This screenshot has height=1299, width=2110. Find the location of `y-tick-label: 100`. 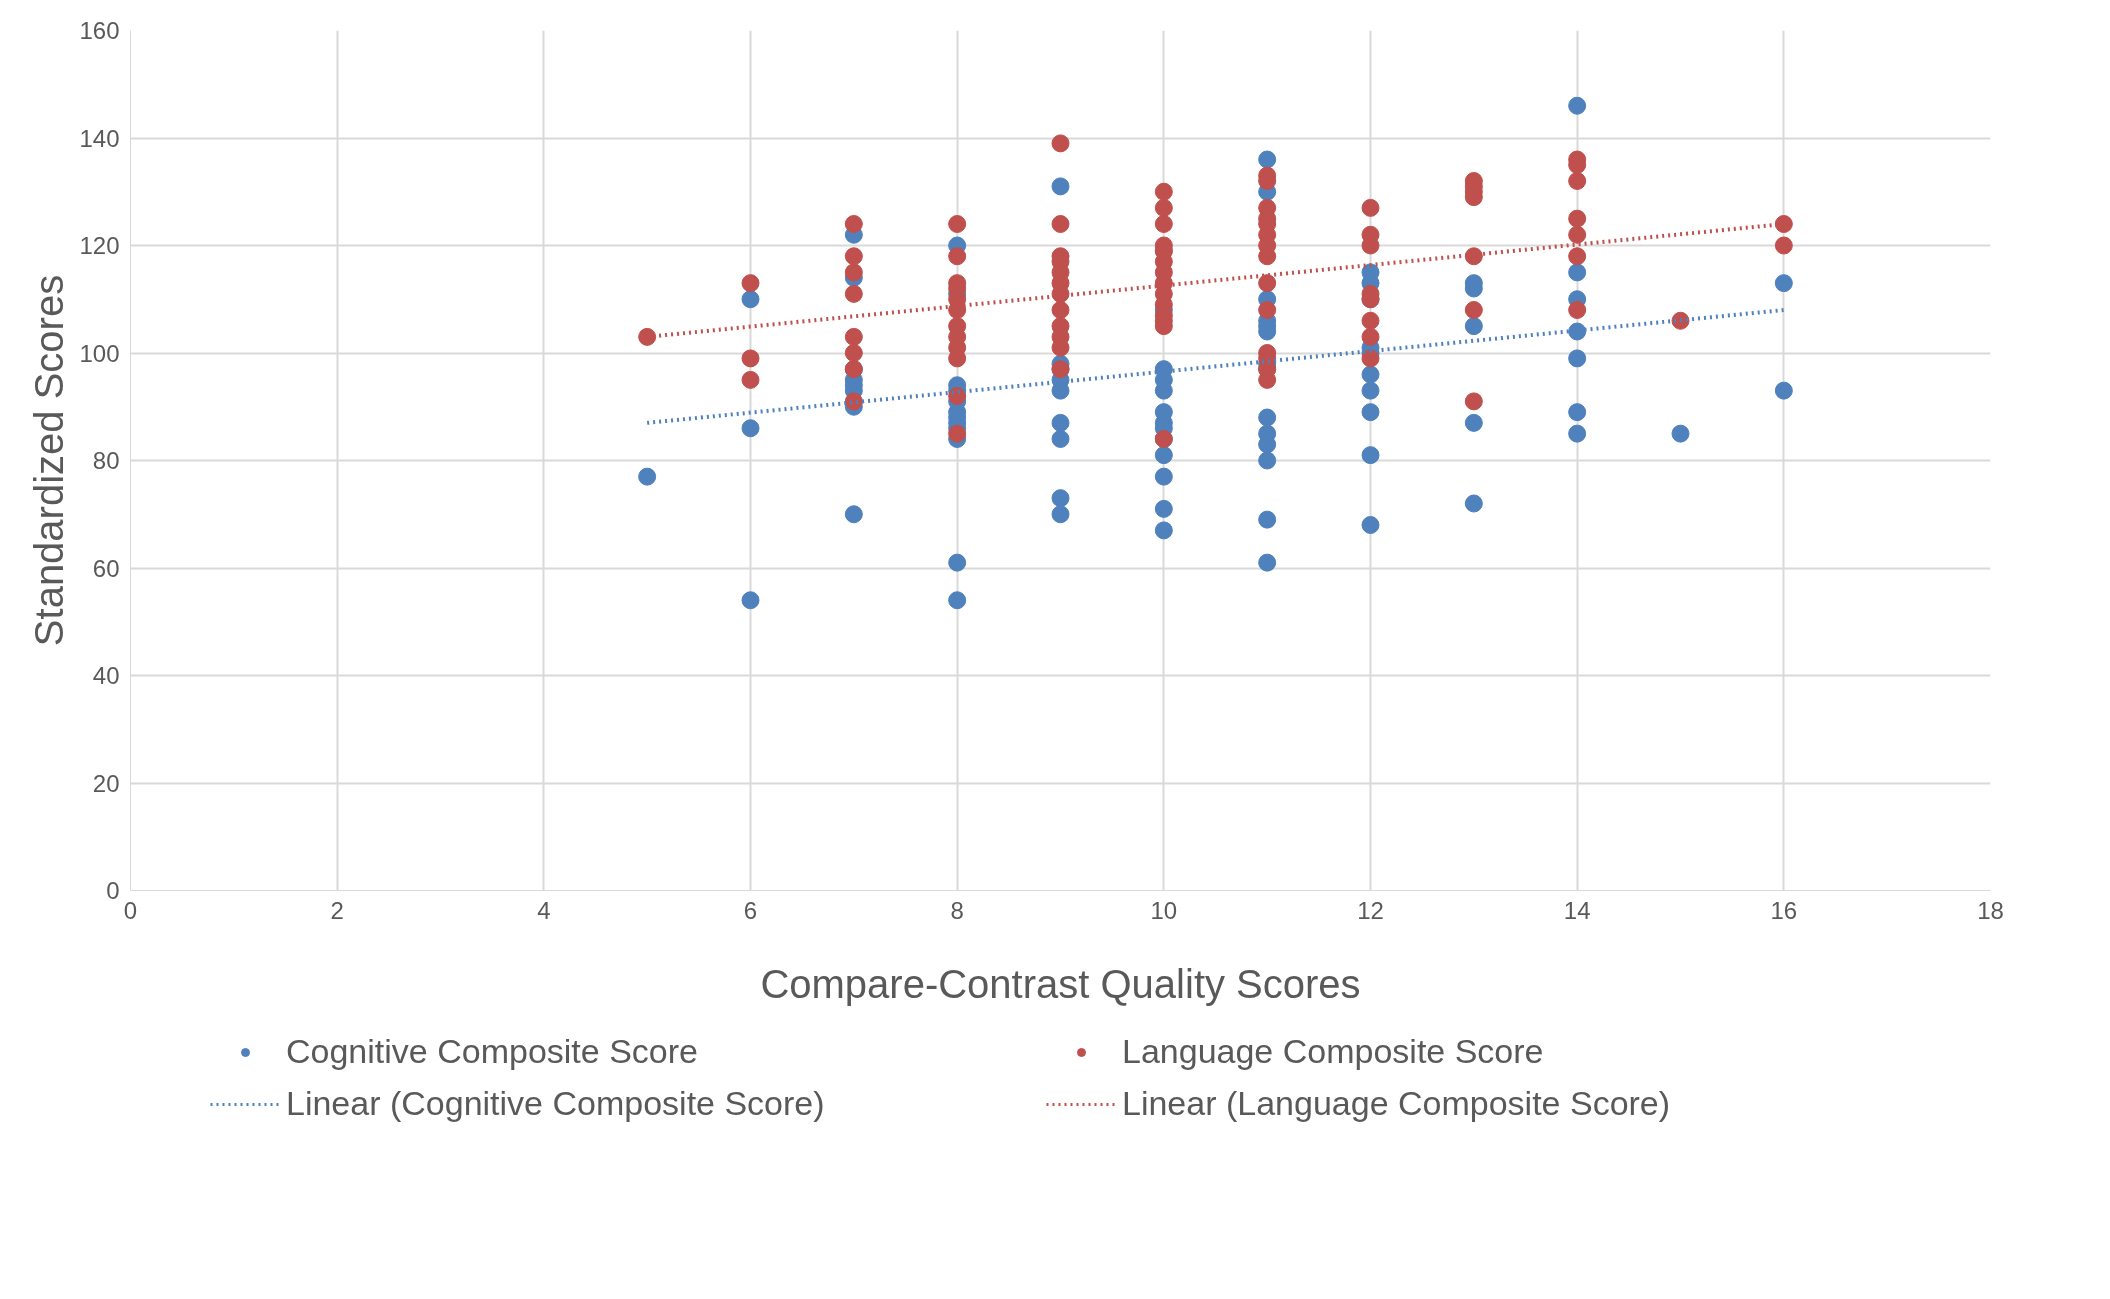

y-tick-label: 100 is located at coordinates (99, 353).